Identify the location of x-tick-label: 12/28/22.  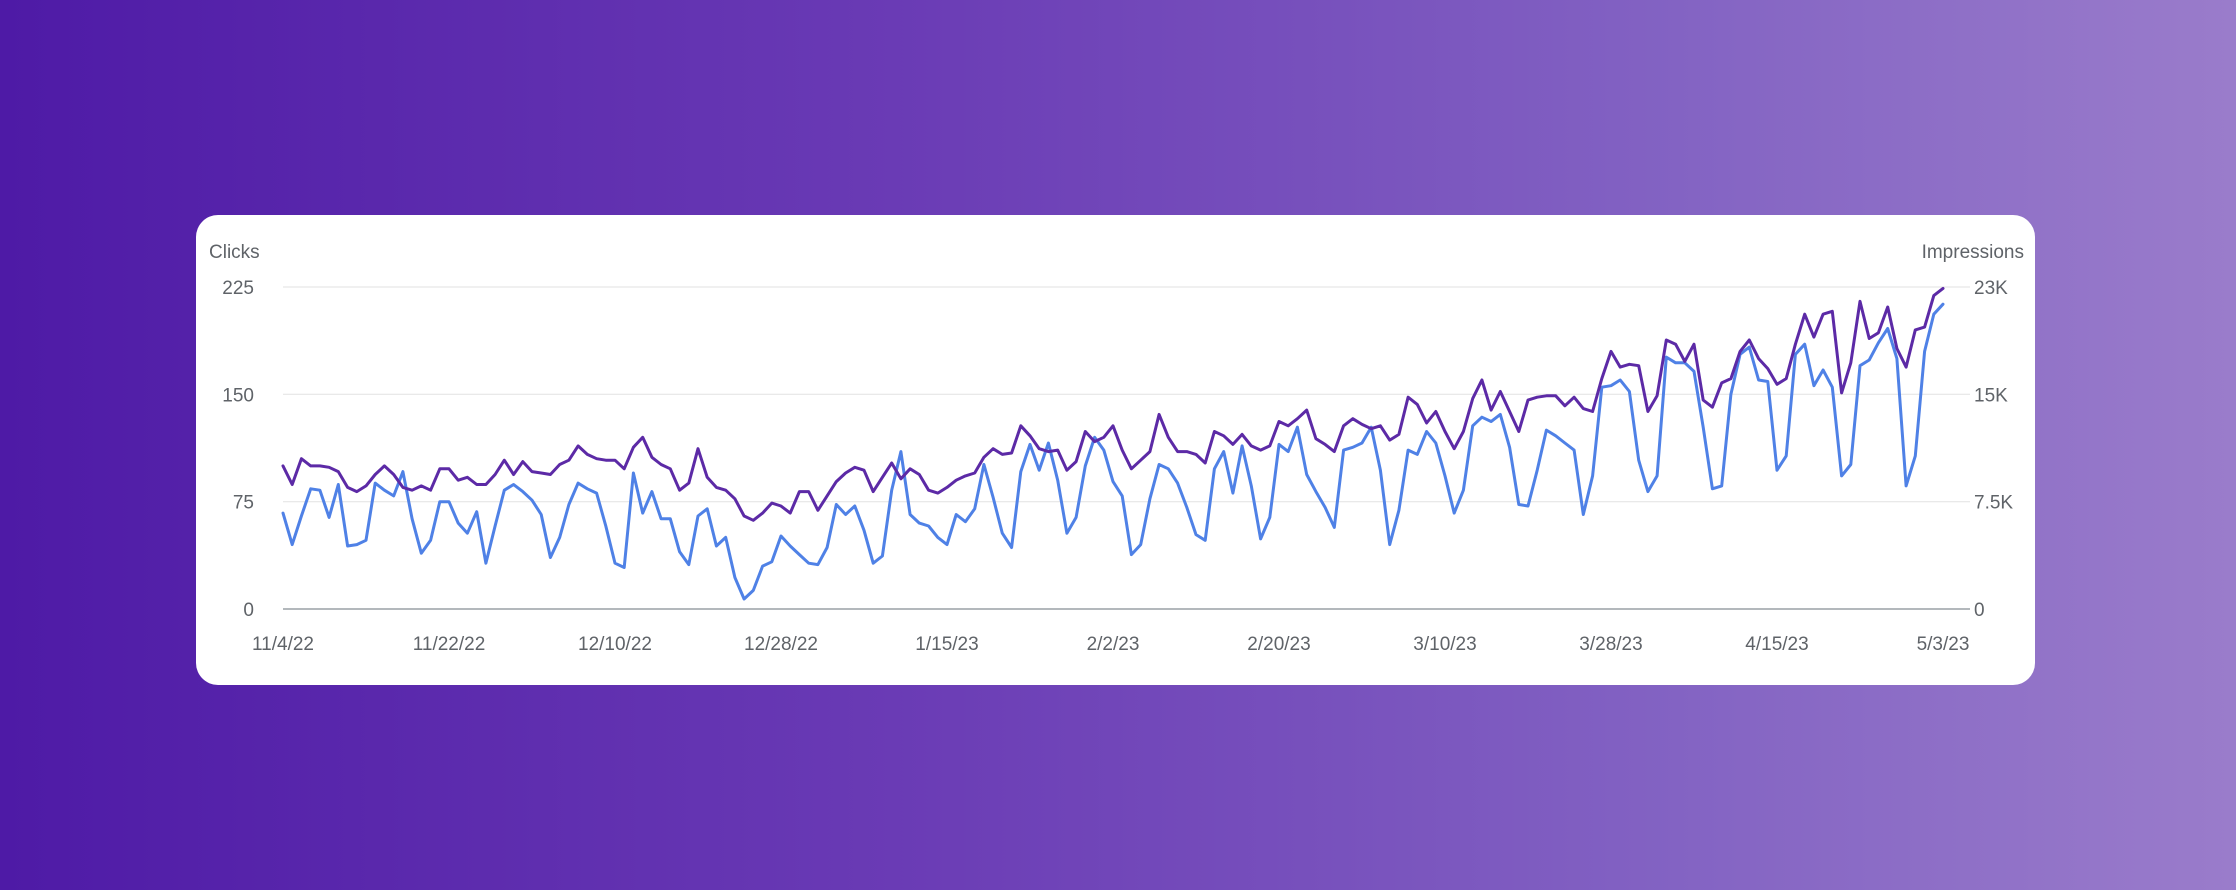
(781, 644).